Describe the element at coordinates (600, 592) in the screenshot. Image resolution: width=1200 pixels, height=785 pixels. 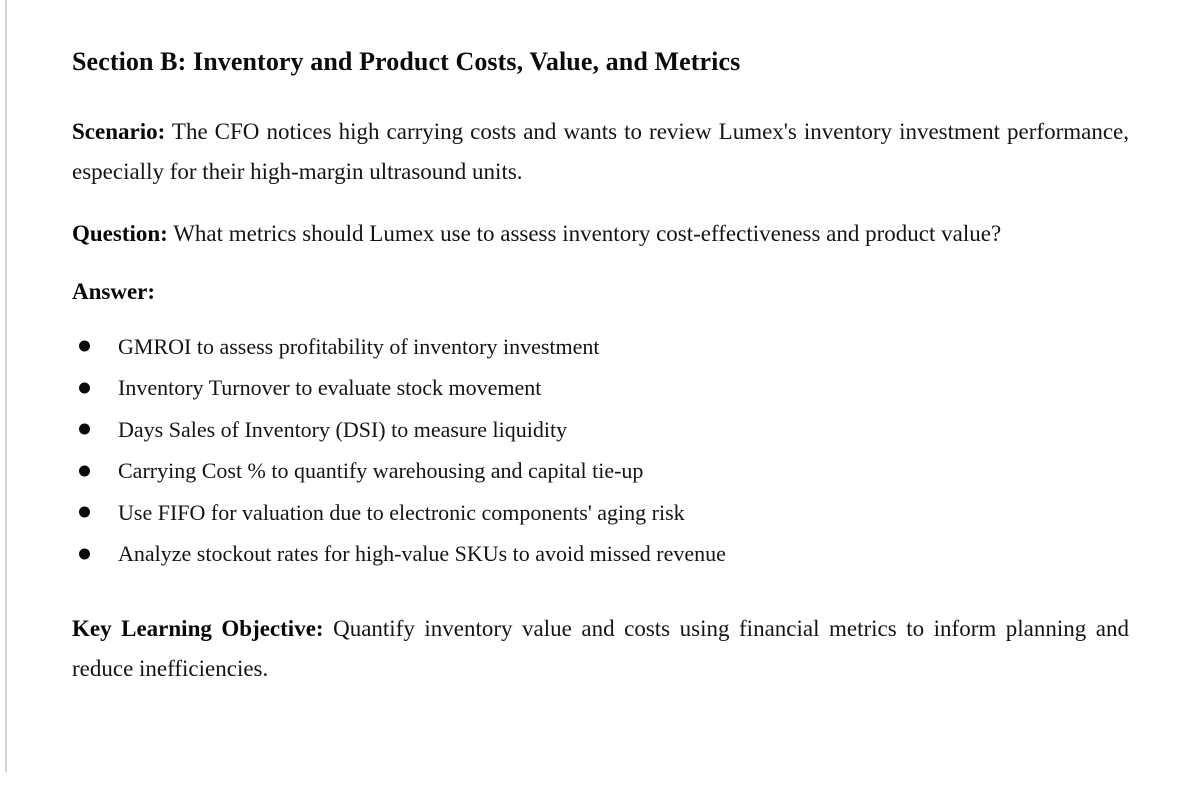
I see `spacer-after-bullets` at that location.